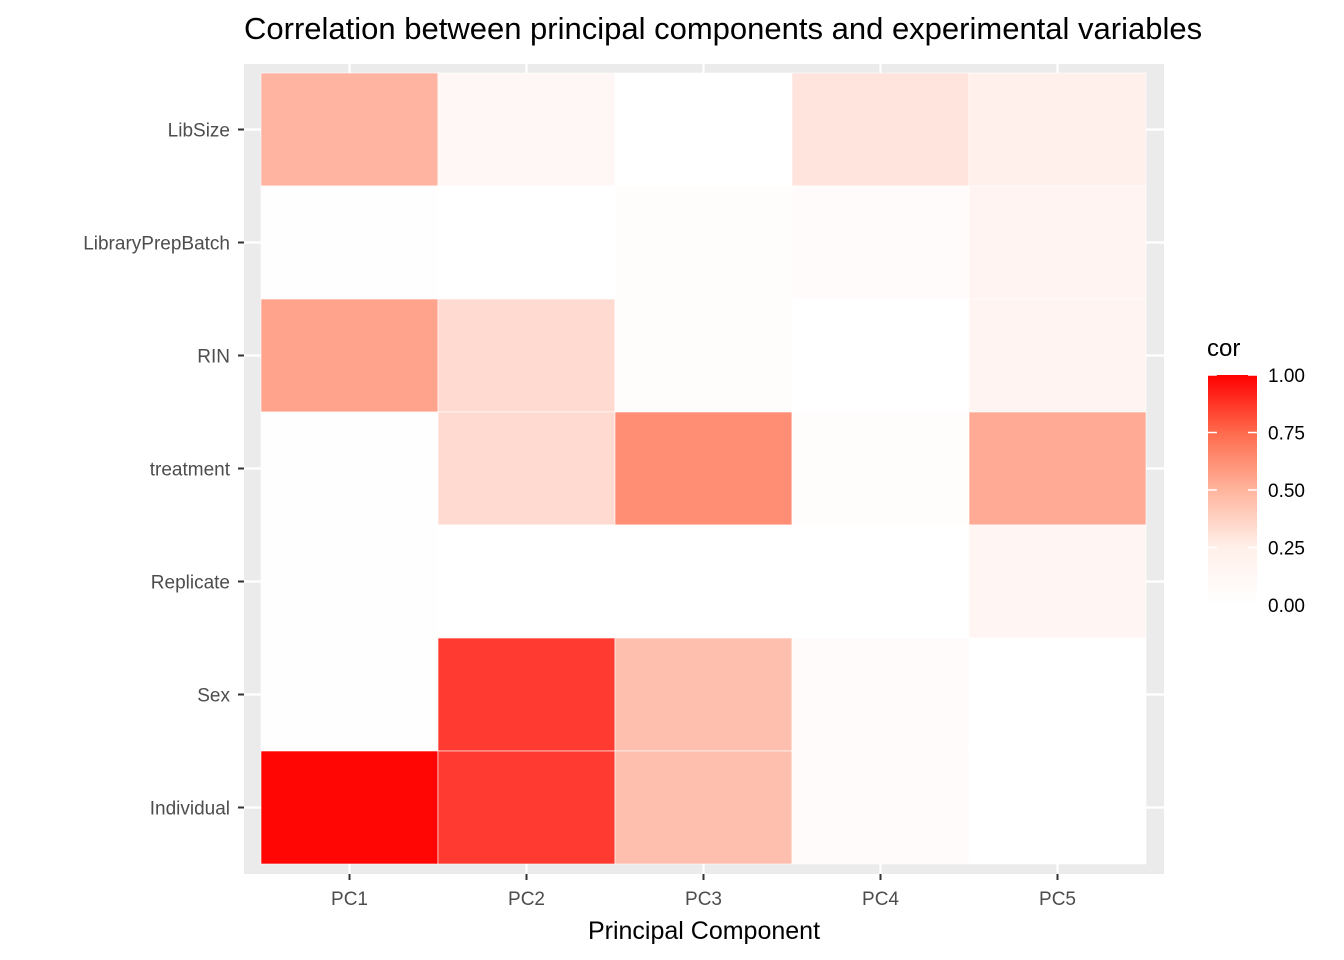  What do you see at coordinates (213, 357) in the screenshot?
I see `y-tick-label: RIN` at bounding box center [213, 357].